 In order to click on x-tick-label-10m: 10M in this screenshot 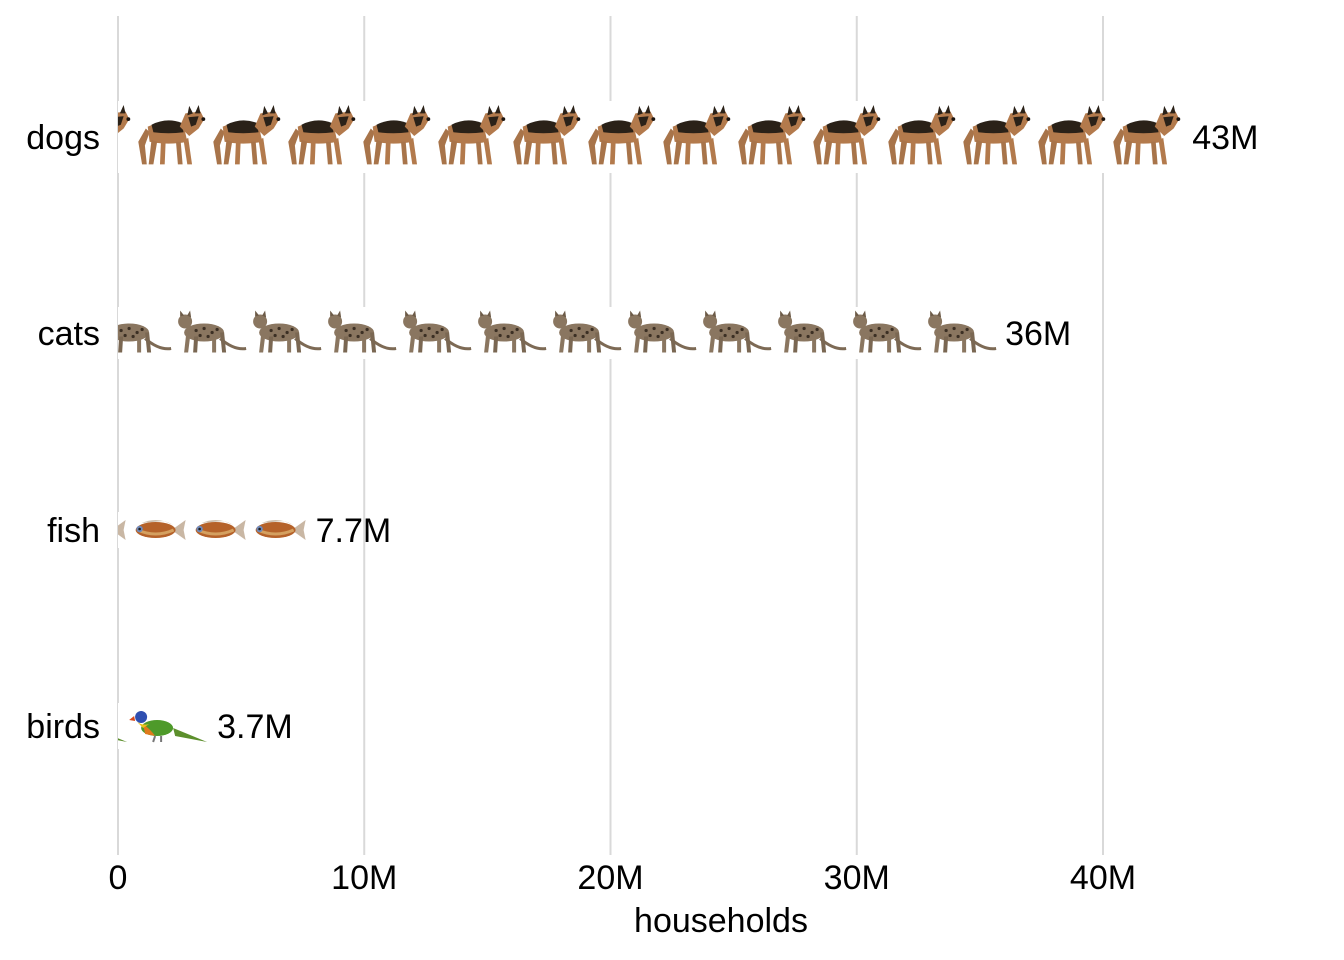, I will do `click(364, 878)`.